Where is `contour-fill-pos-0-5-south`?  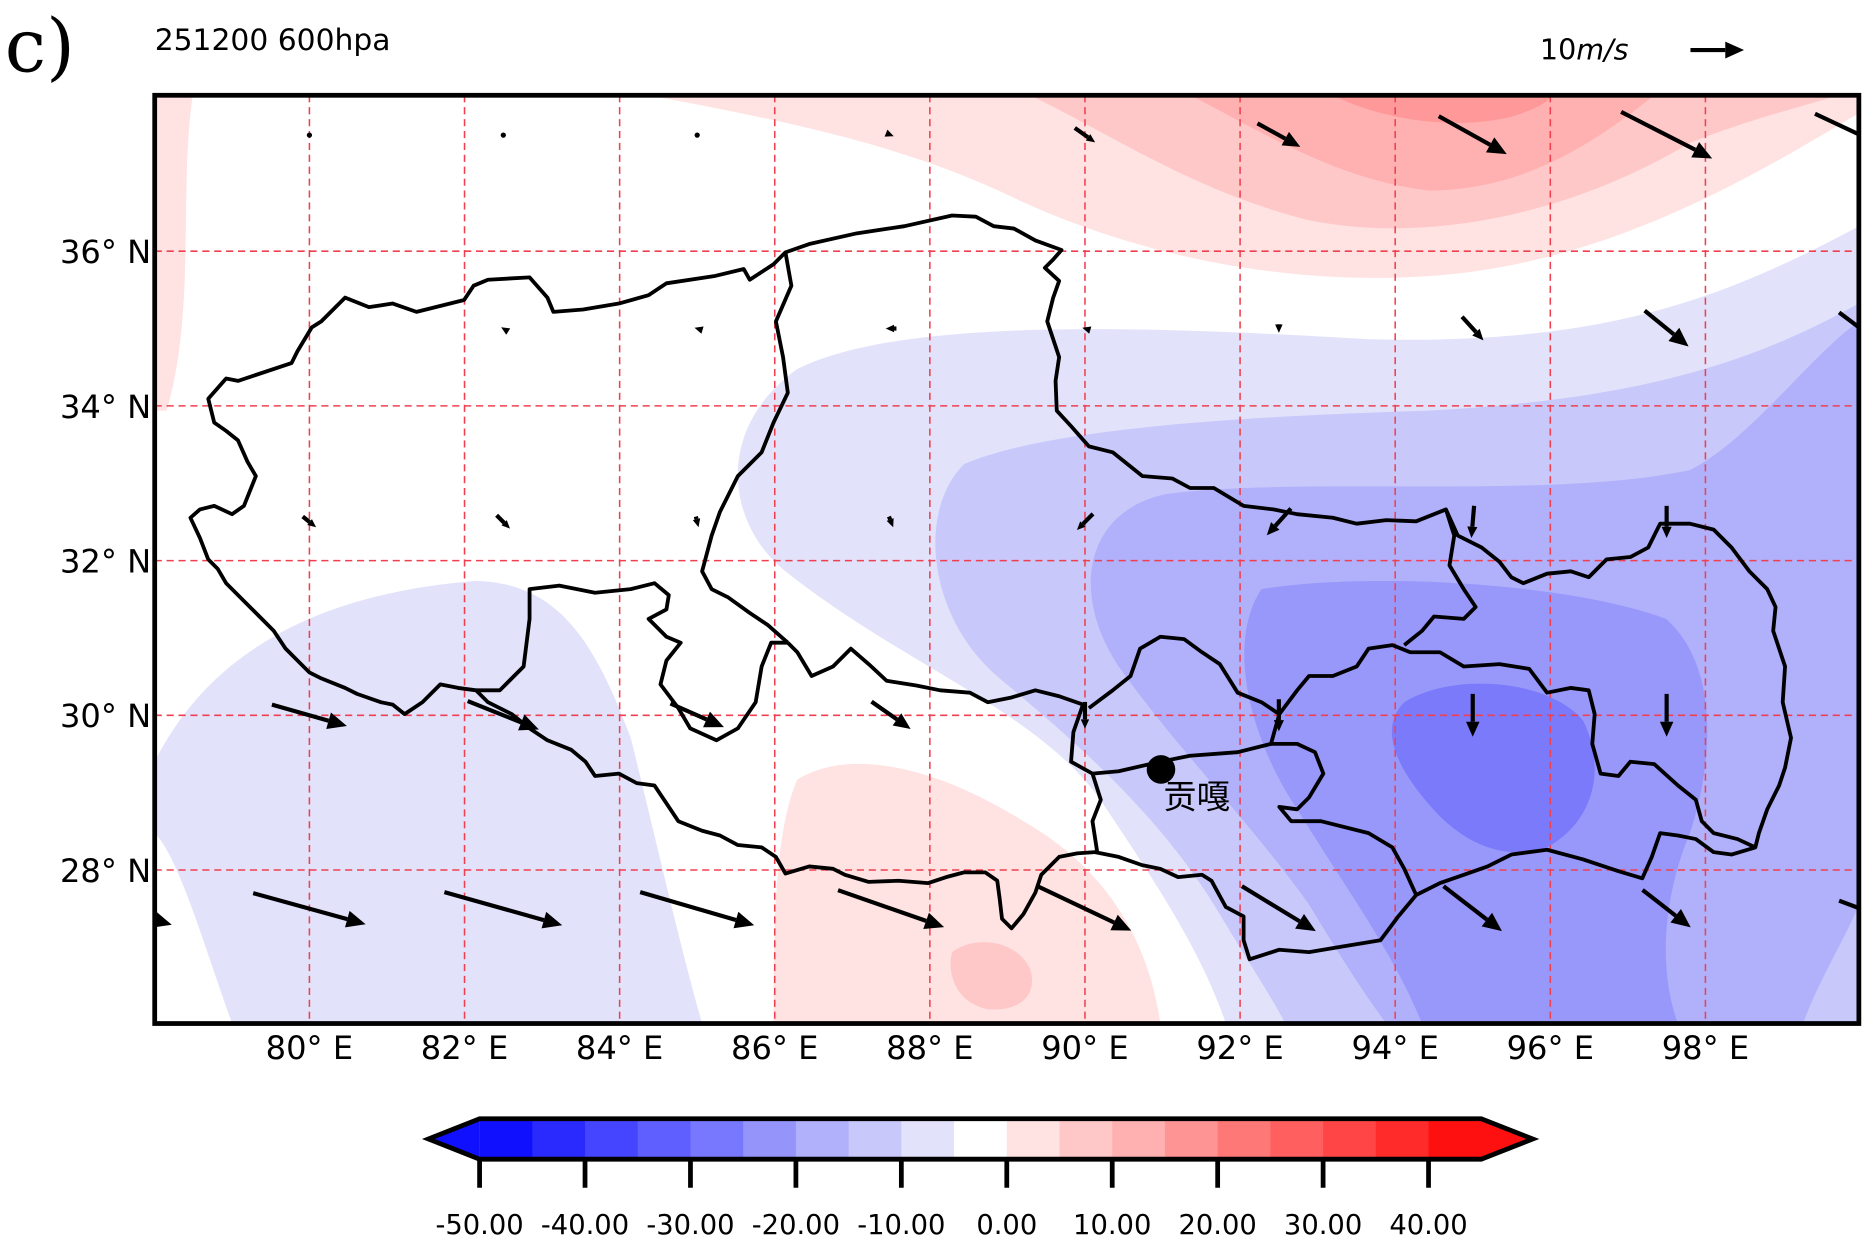 contour-fill-pos-0-5-south is located at coordinates (967, 893).